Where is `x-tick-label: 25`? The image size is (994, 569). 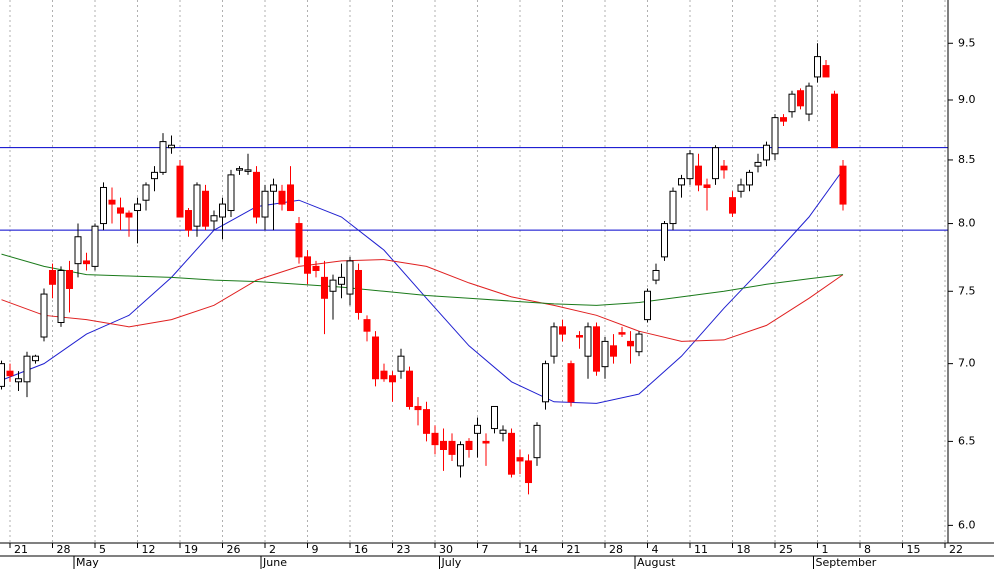 x-tick-label: 25 is located at coordinates (786, 549).